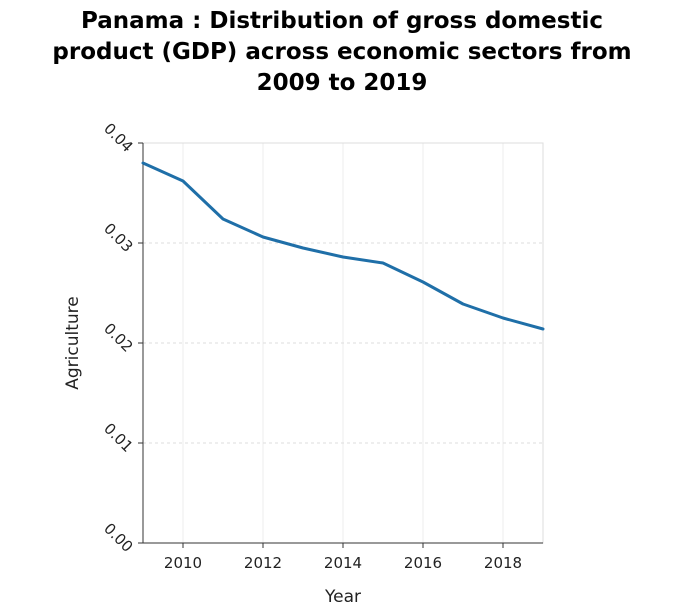  What do you see at coordinates (342, 597) in the screenshot?
I see `x-axis-title: Year` at bounding box center [342, 597].